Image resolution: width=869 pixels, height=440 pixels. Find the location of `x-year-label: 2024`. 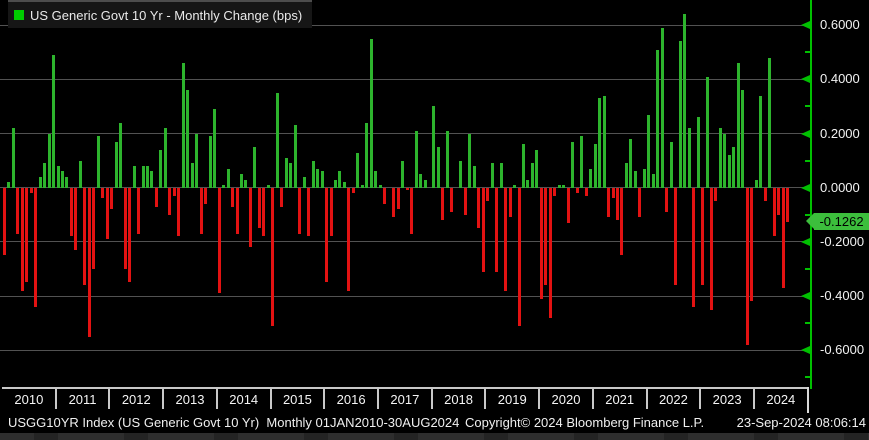

x-year-label: 2024 is located at coordinates (781, 399).